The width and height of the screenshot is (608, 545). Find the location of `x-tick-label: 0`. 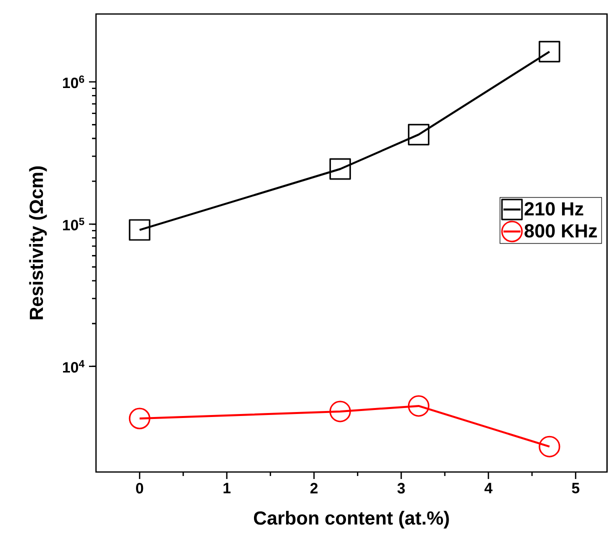

x-tick-label: 0 is located at coordinates (140, 488).